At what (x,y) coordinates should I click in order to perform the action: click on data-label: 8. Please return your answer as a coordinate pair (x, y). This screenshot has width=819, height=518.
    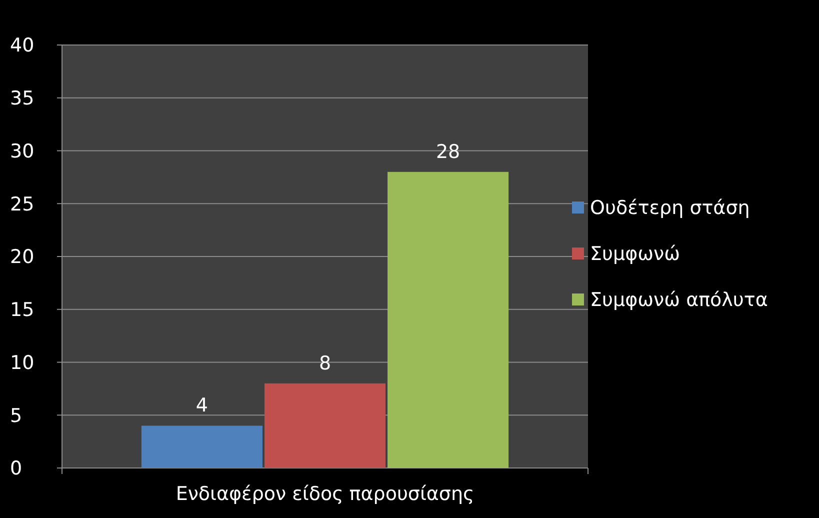
    Looking at the image, I should click on (325, 363).